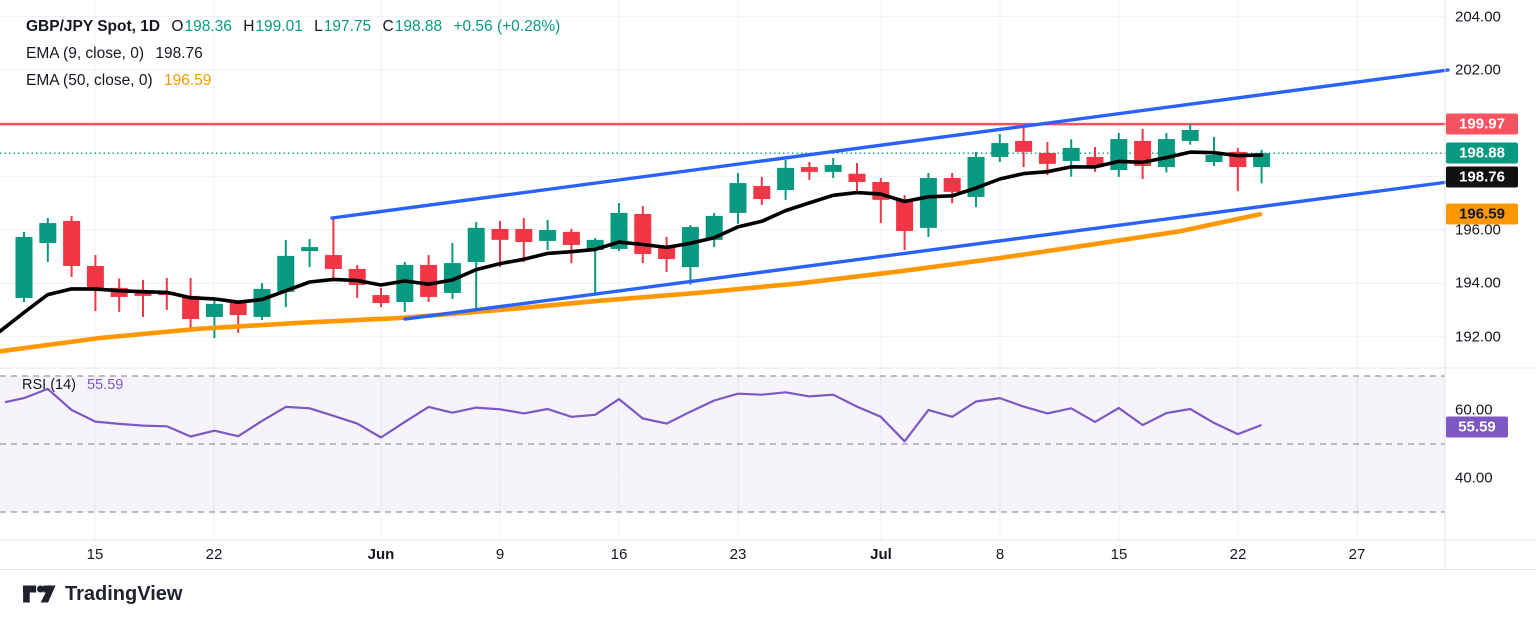 The image size is (1536, 617). I want to click on time-tick-label: 9, so click(500, 554).